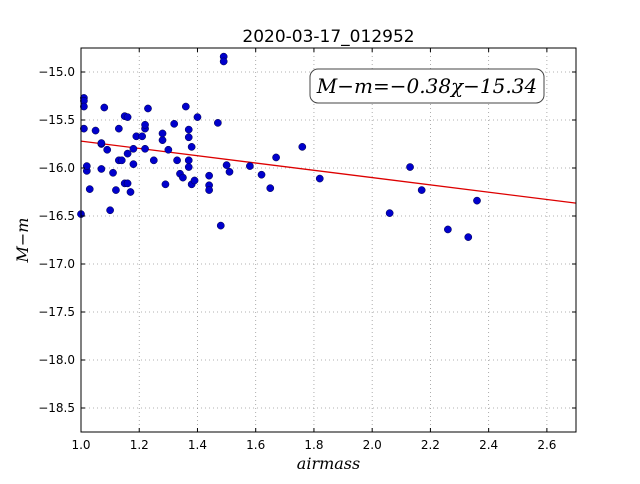 This screenshot has width=640, height=484. Describe the element at coordinates (328, 463) in the screenshot. I see `x-axis-label: airmass` at that location.